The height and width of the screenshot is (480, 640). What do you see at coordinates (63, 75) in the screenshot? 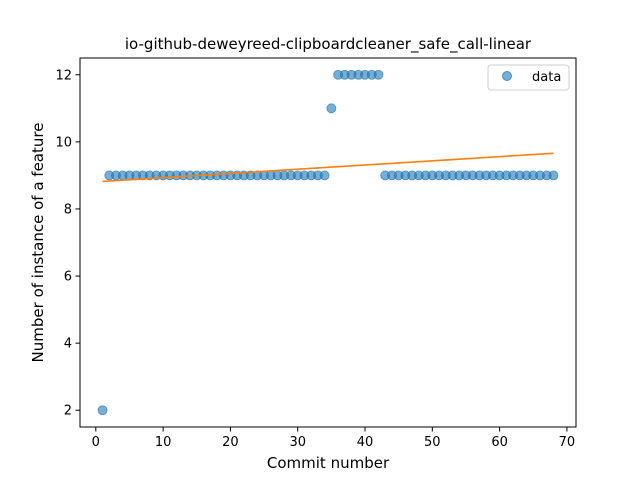
I see `y-tick-label: 12` at bounding box center [63, 75].